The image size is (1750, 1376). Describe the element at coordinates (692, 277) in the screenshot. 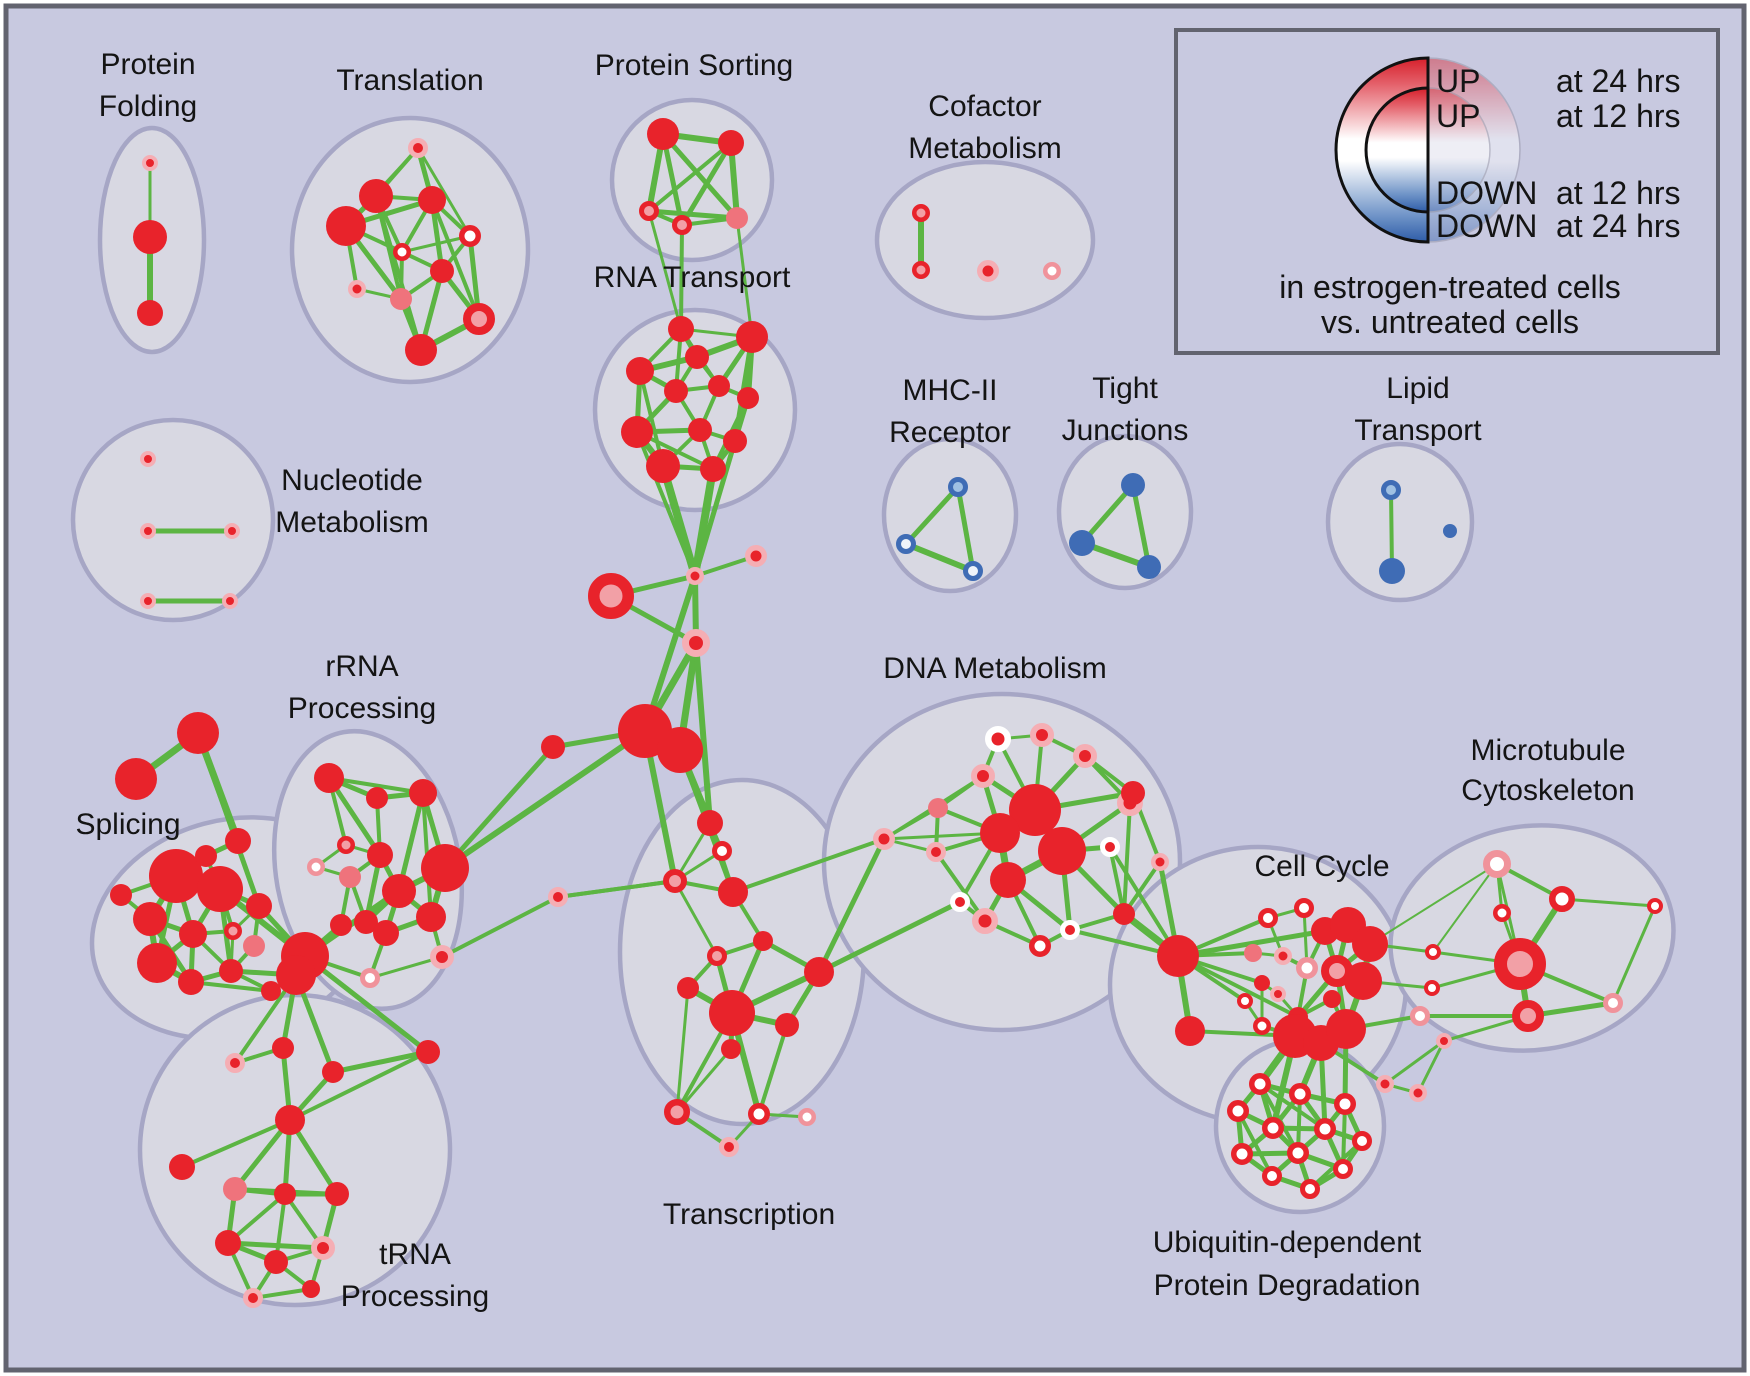

I see `cluster-label-rna-0: RNA Transport` at that location.